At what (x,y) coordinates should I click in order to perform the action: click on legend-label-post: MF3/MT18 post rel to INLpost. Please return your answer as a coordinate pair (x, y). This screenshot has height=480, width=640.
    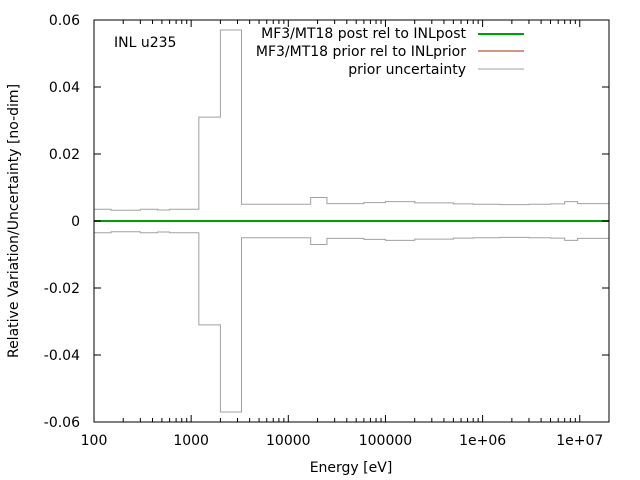
    Looking at the image, I should click on (363, 34).